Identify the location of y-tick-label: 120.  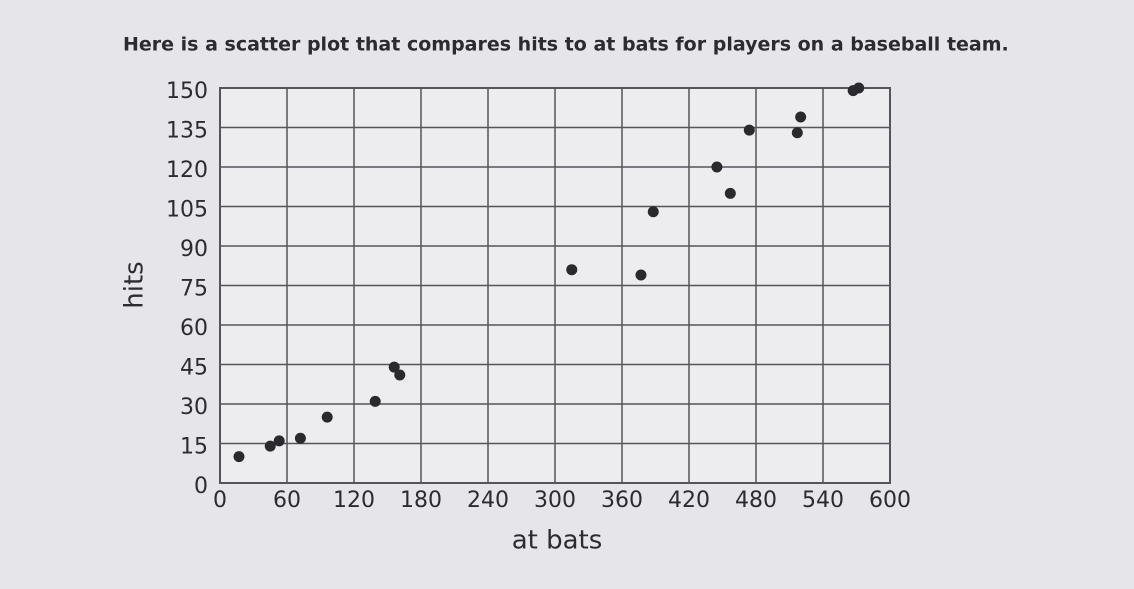
(187, 170).